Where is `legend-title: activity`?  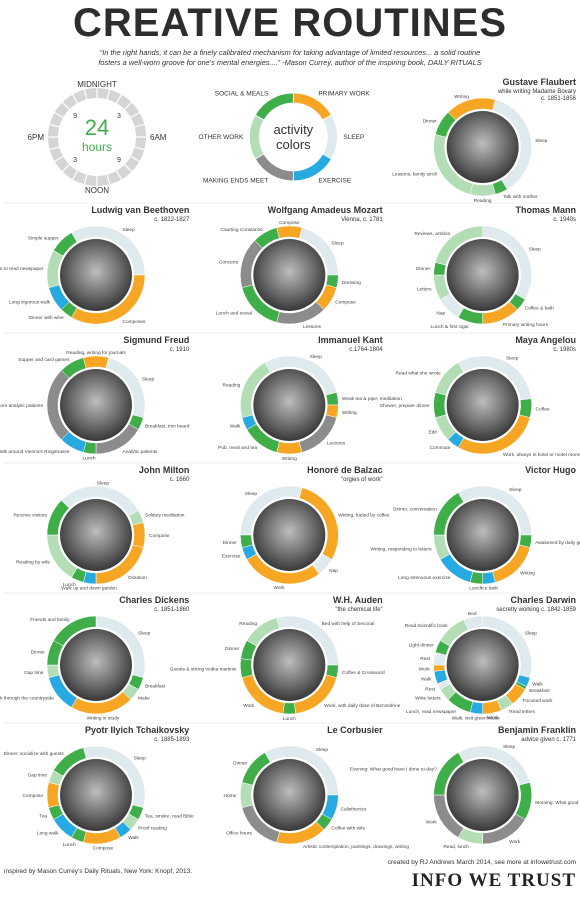
legend-title: activity is located at coordinates (293, 129).